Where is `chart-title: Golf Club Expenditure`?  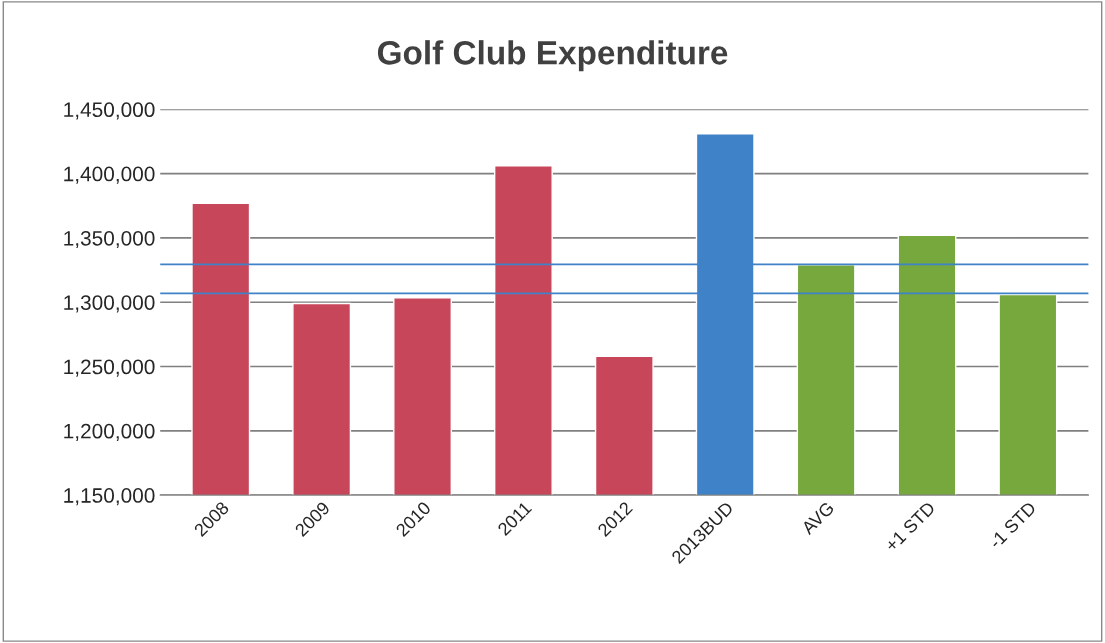 chart-title: Golf Club Expenditure is located at coordinates (552, 56).